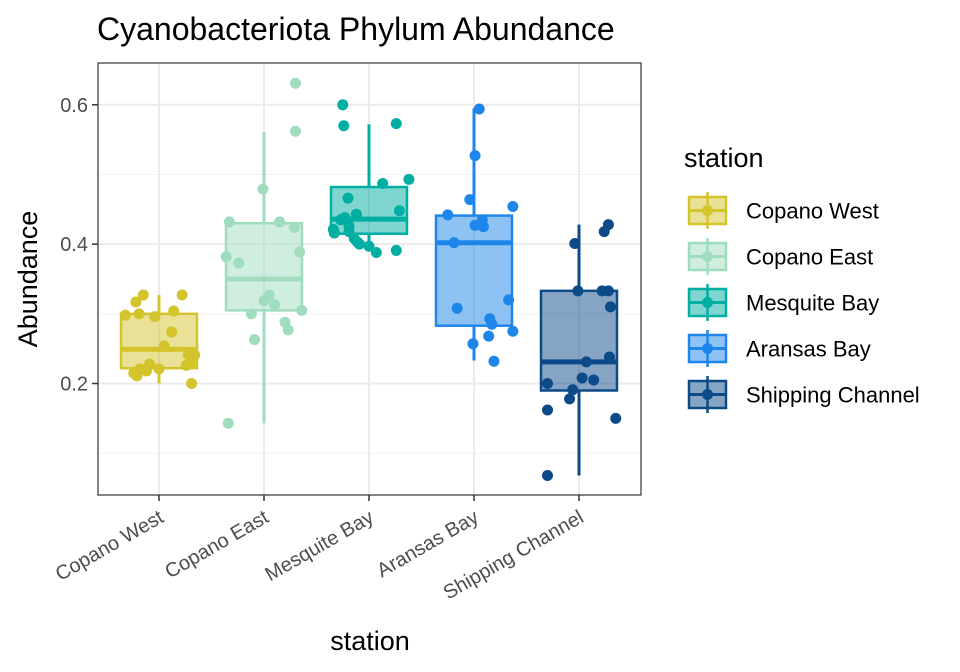  I want to click on legend-title: station, so click(724, 158).